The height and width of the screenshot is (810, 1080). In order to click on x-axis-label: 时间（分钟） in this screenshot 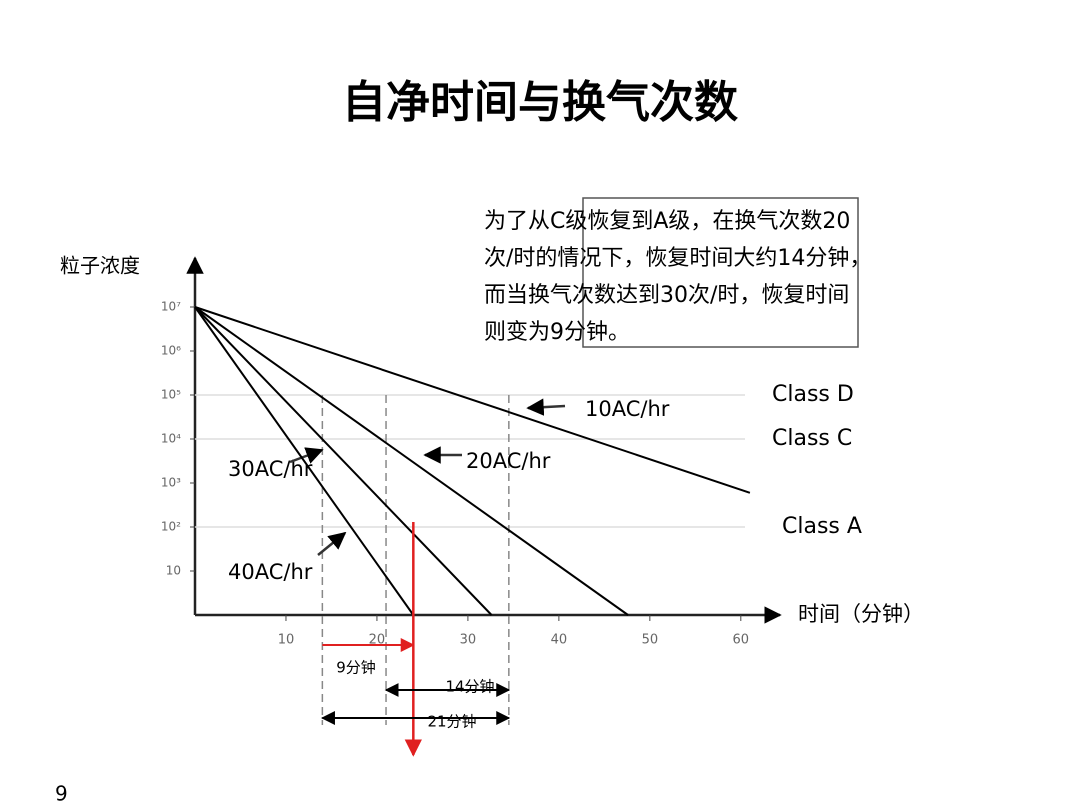, I will do `click(861, 614)`.